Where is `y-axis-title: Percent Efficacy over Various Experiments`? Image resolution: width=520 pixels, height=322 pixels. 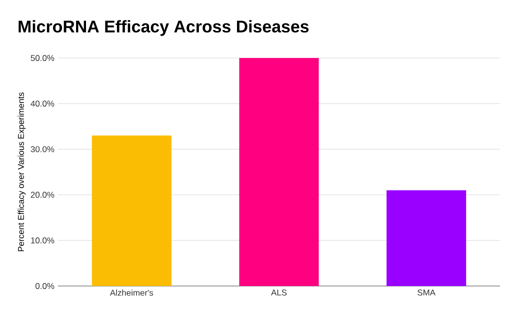 y-axis-title: Percent Efficacy over Various Experiments is located at coordinates (22, 172).